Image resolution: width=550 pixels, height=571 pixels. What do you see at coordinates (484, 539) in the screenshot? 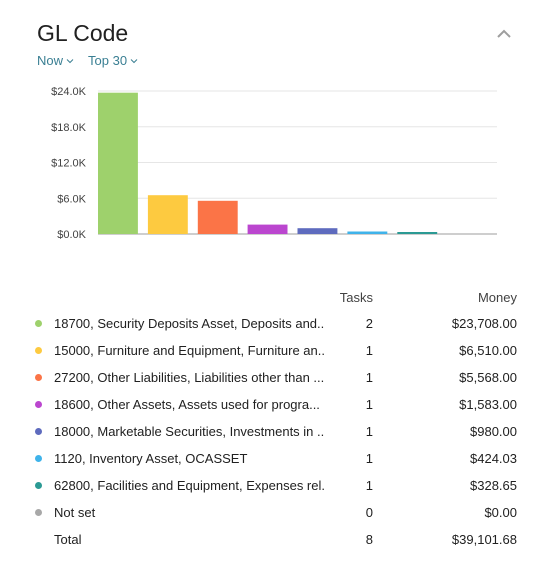
I see `row-money: $39,101.68` at bounding box center [484, 539].